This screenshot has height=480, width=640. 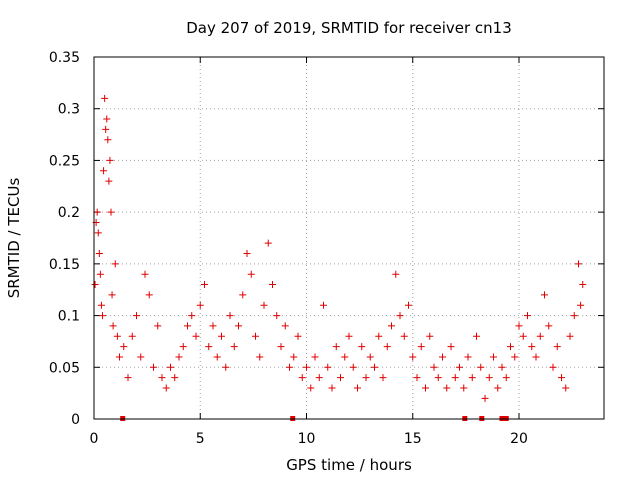 What do you see at coordinates (69, 110) in the screenshot?
I see `y-tick-label: 0.3` at bounding box center [69, 110].